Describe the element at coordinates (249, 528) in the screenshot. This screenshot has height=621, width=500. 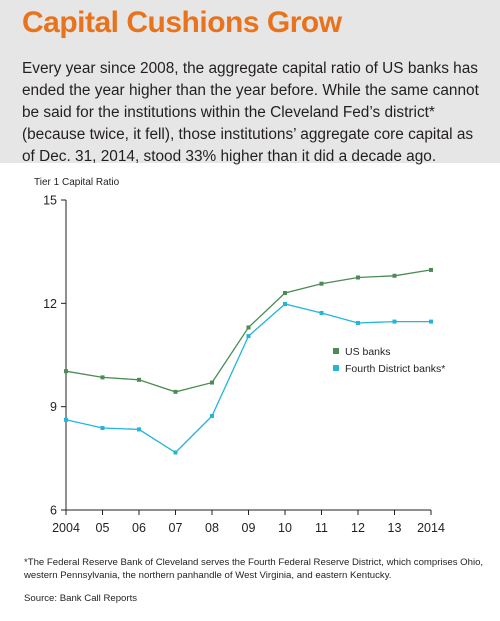
I see `x-tick-label: 09` at that location.